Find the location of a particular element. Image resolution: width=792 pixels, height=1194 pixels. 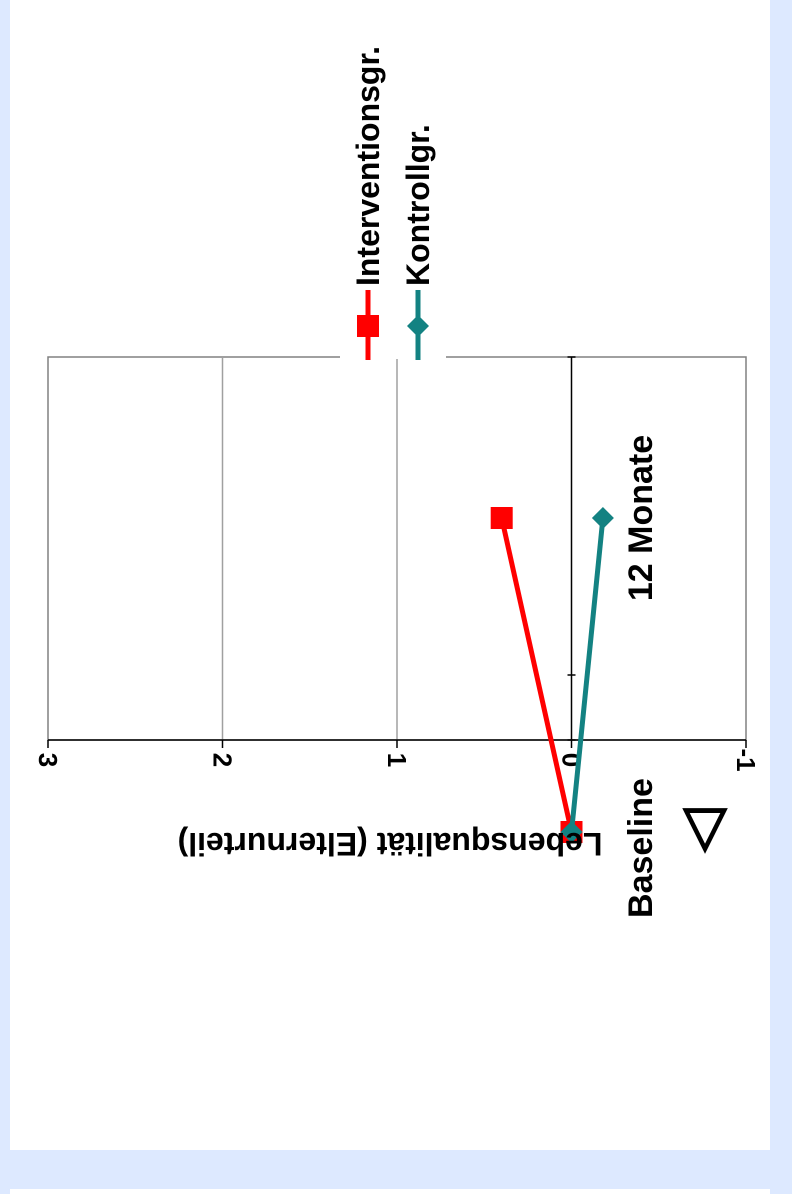

value-tick-label: 1 is located at coordinates (397, 760).